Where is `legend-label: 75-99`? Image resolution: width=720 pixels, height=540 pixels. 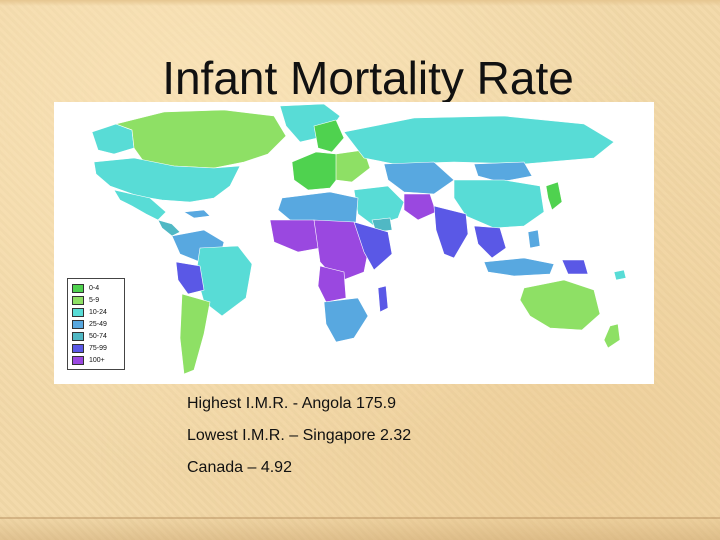 legend-label: 75-99 is located at coordinates (98, 348).